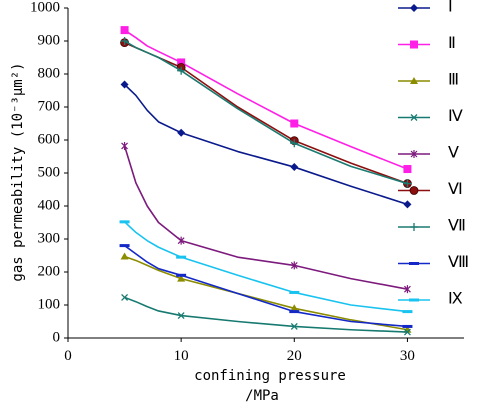 The width and height of the screenshot is (484, 407). Describe the element at coordinates (262, 396) in the screenshot. I see `x-axis-unit: /MPa` at that location.